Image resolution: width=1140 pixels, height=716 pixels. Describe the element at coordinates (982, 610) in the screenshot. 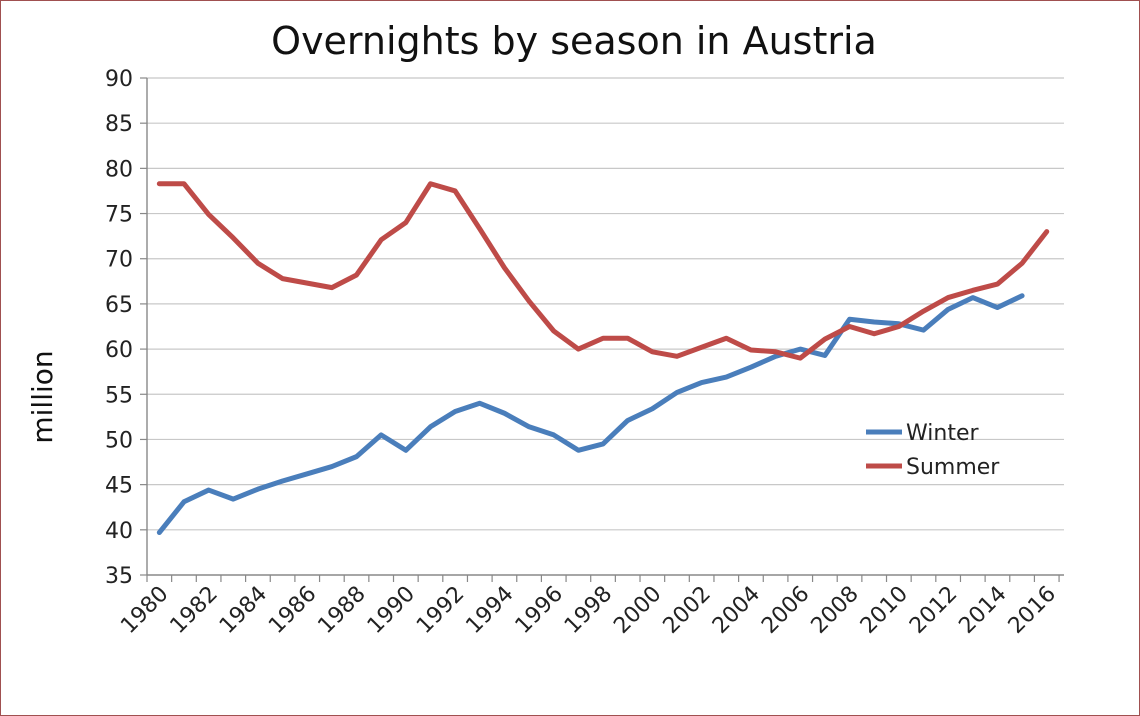

I see `x-tick-label: 2014` at that location.